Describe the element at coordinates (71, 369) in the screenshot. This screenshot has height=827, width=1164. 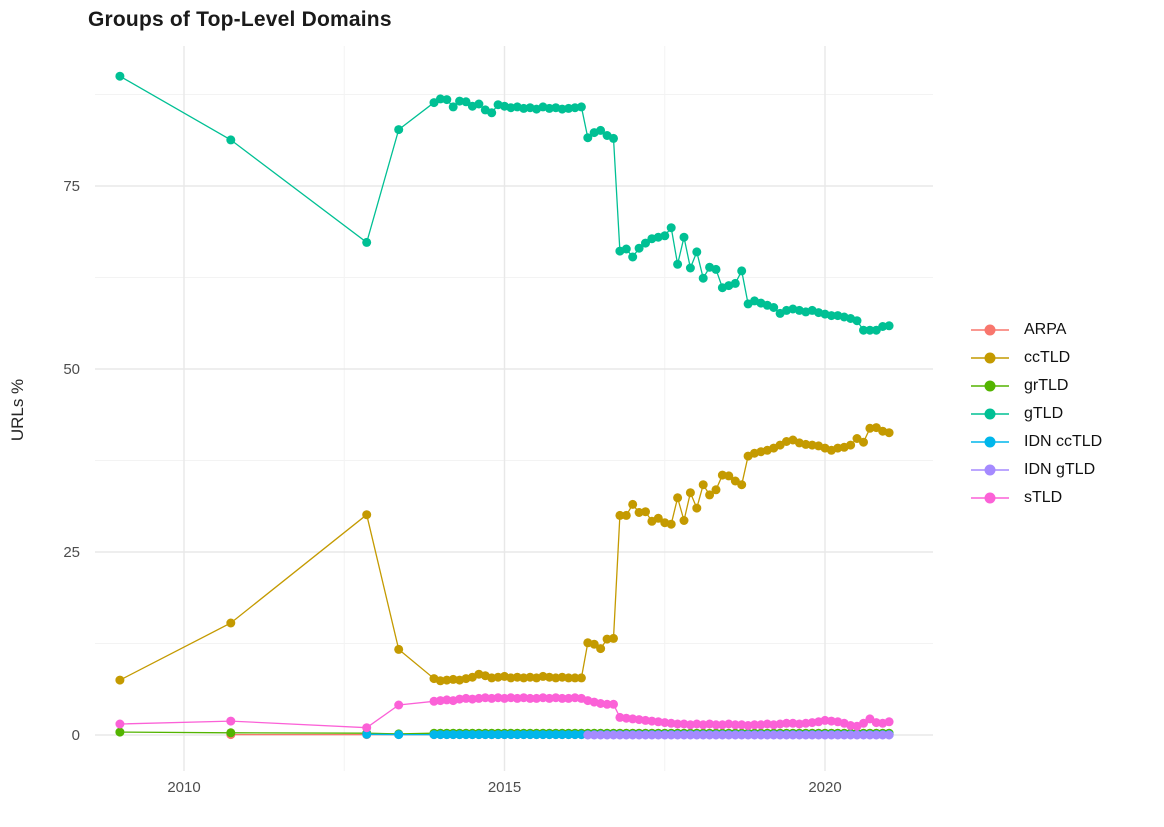
I see `y-tick-label: 50` at that location.